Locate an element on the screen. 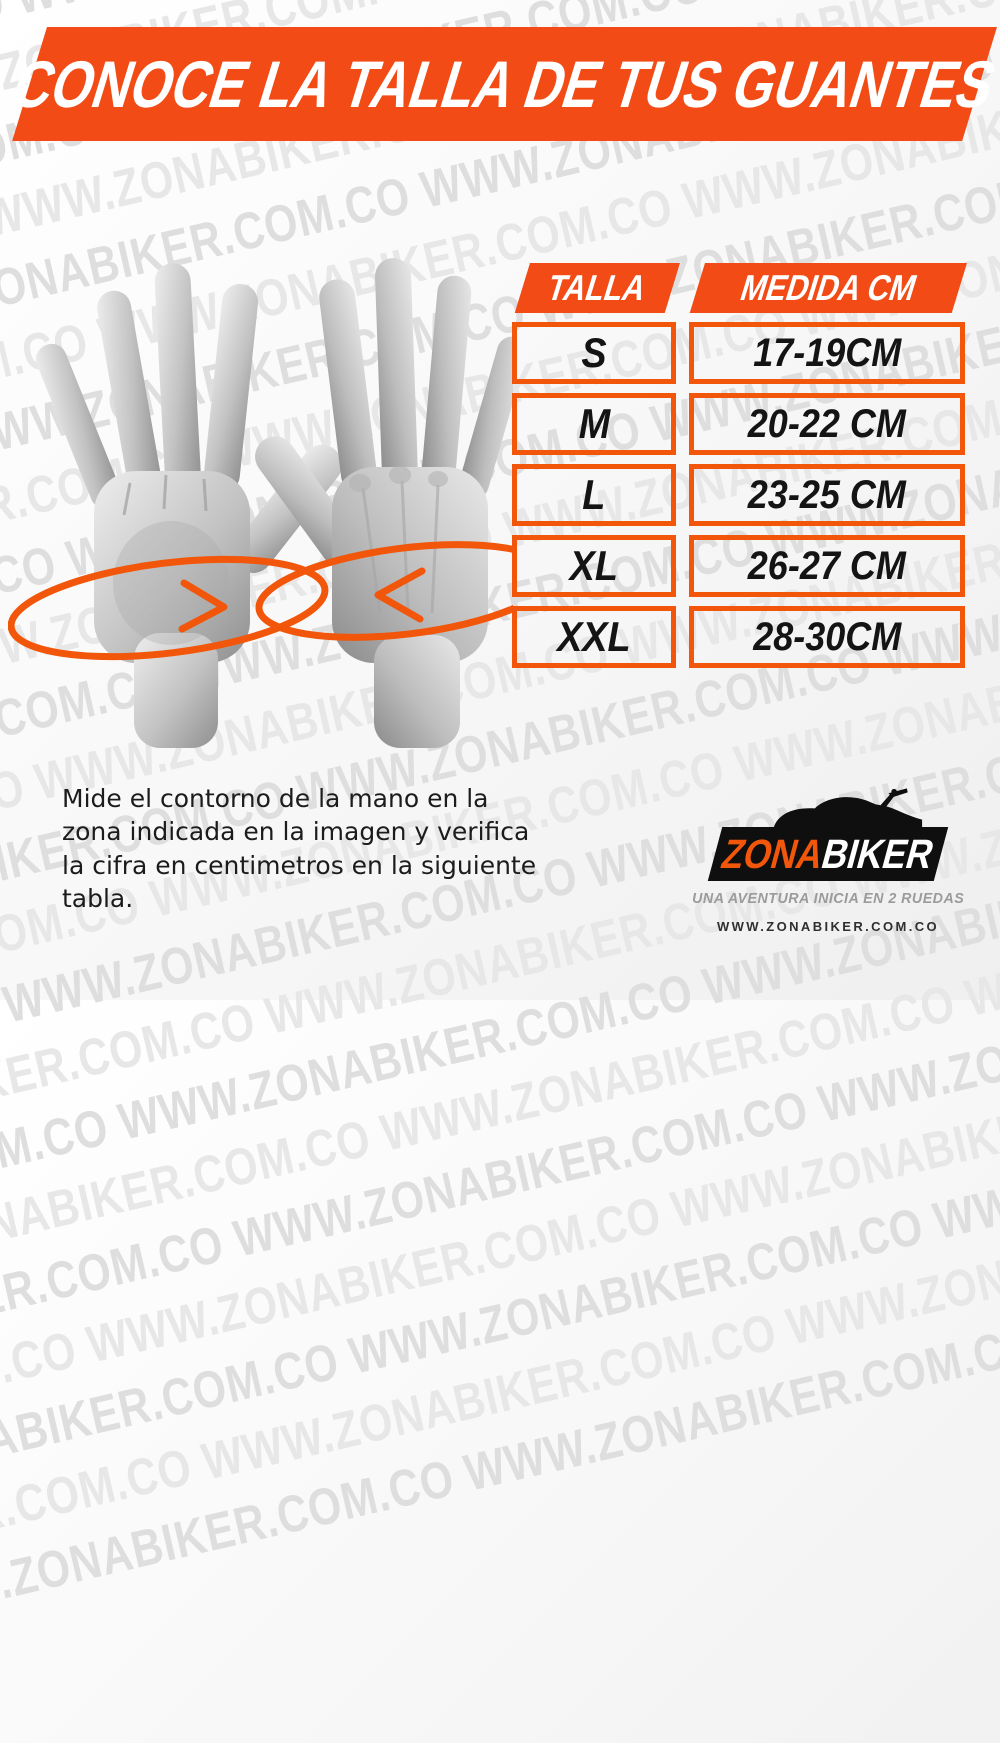  table-row-measure: 20-22 CM is located at coordinates (827, 424).